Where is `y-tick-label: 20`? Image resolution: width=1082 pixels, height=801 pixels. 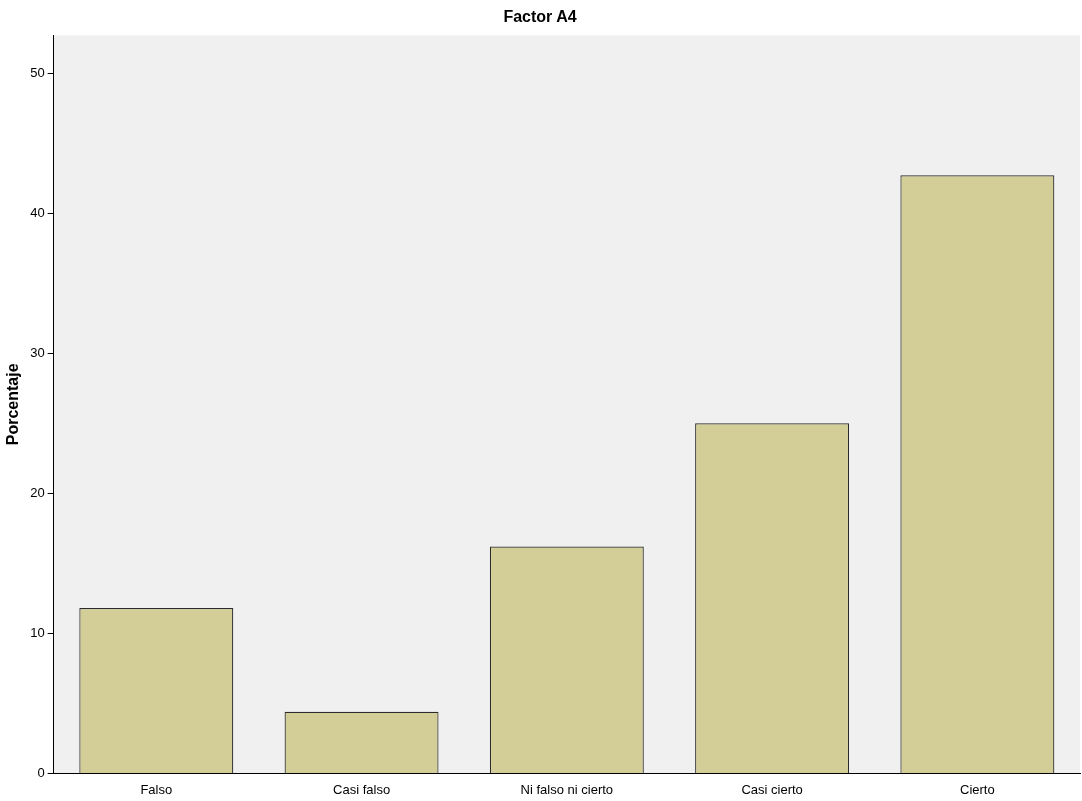 y-tick-label: 20 is located at coordinates (37, 492).